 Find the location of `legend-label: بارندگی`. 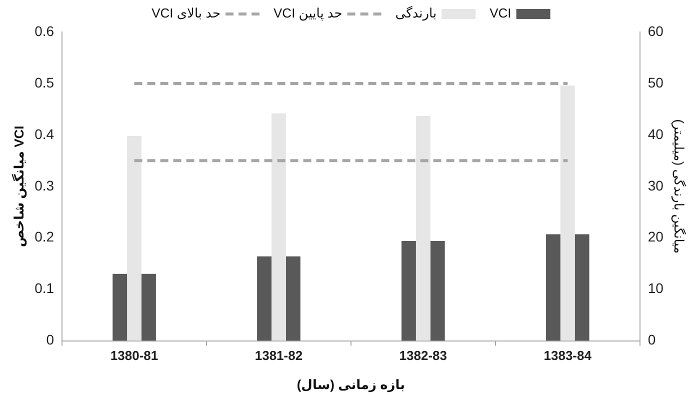

legend-label: بارندگی is located at coordinates (416, 14).